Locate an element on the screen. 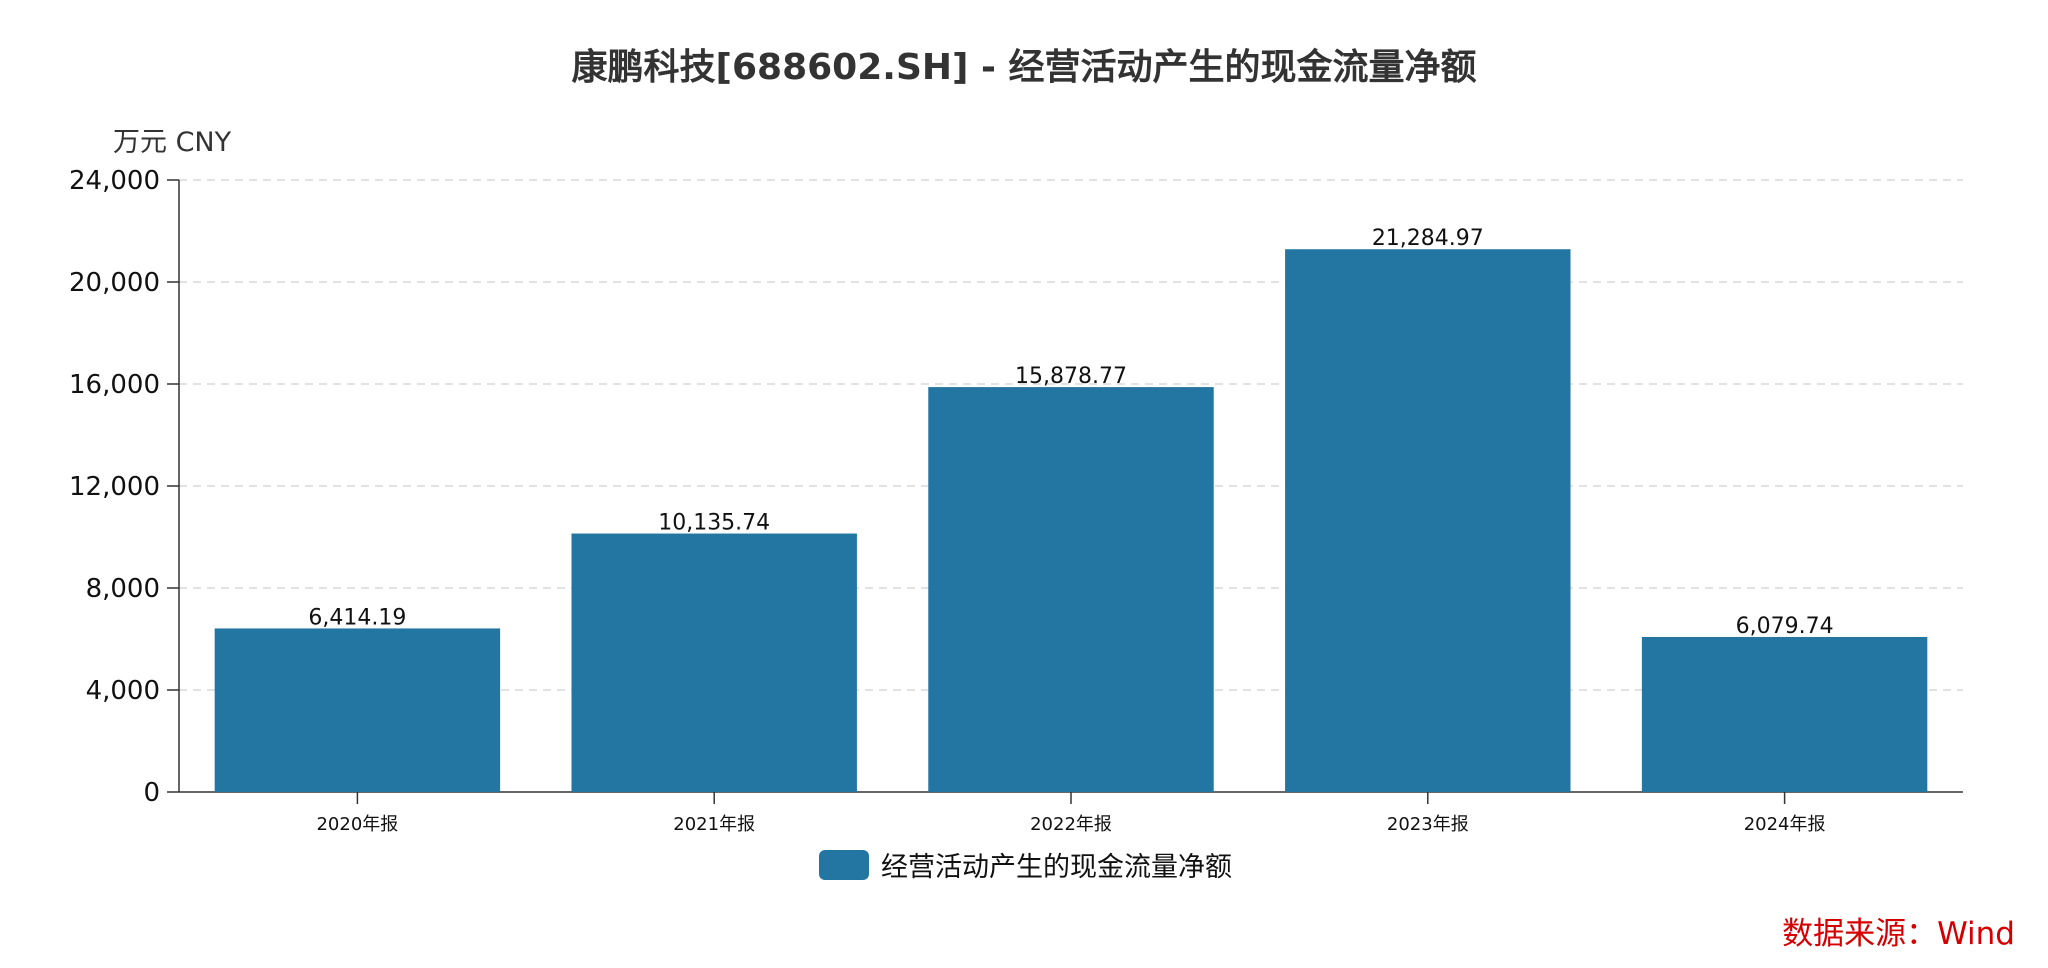  bar-value-label: 6,414.19 is located at coordinates (357, 617).